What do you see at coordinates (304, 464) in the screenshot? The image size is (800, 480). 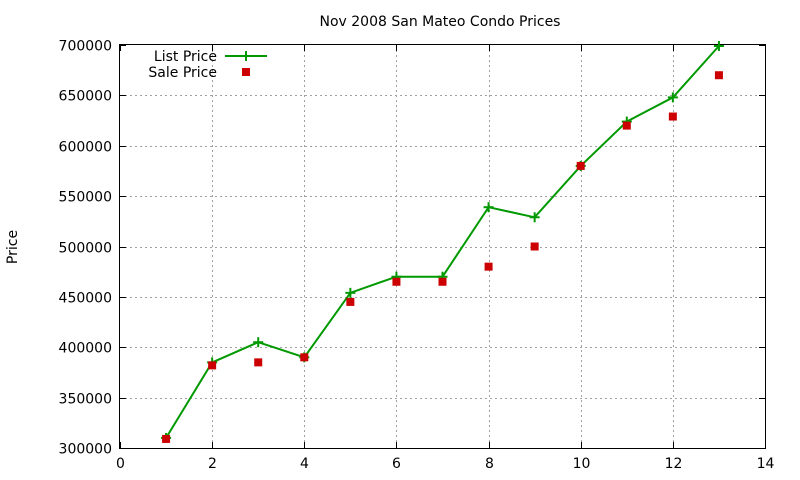 I see `x-tick-label: 4` at bounding box center [304, 464].